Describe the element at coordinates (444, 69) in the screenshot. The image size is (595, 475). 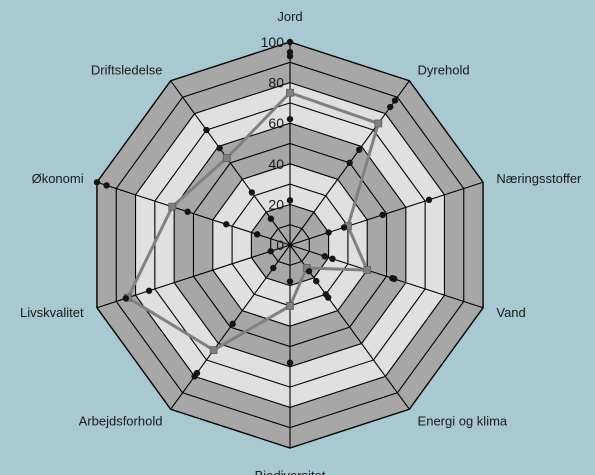
I see `radar-axis-label: Dyrehold` at that location.